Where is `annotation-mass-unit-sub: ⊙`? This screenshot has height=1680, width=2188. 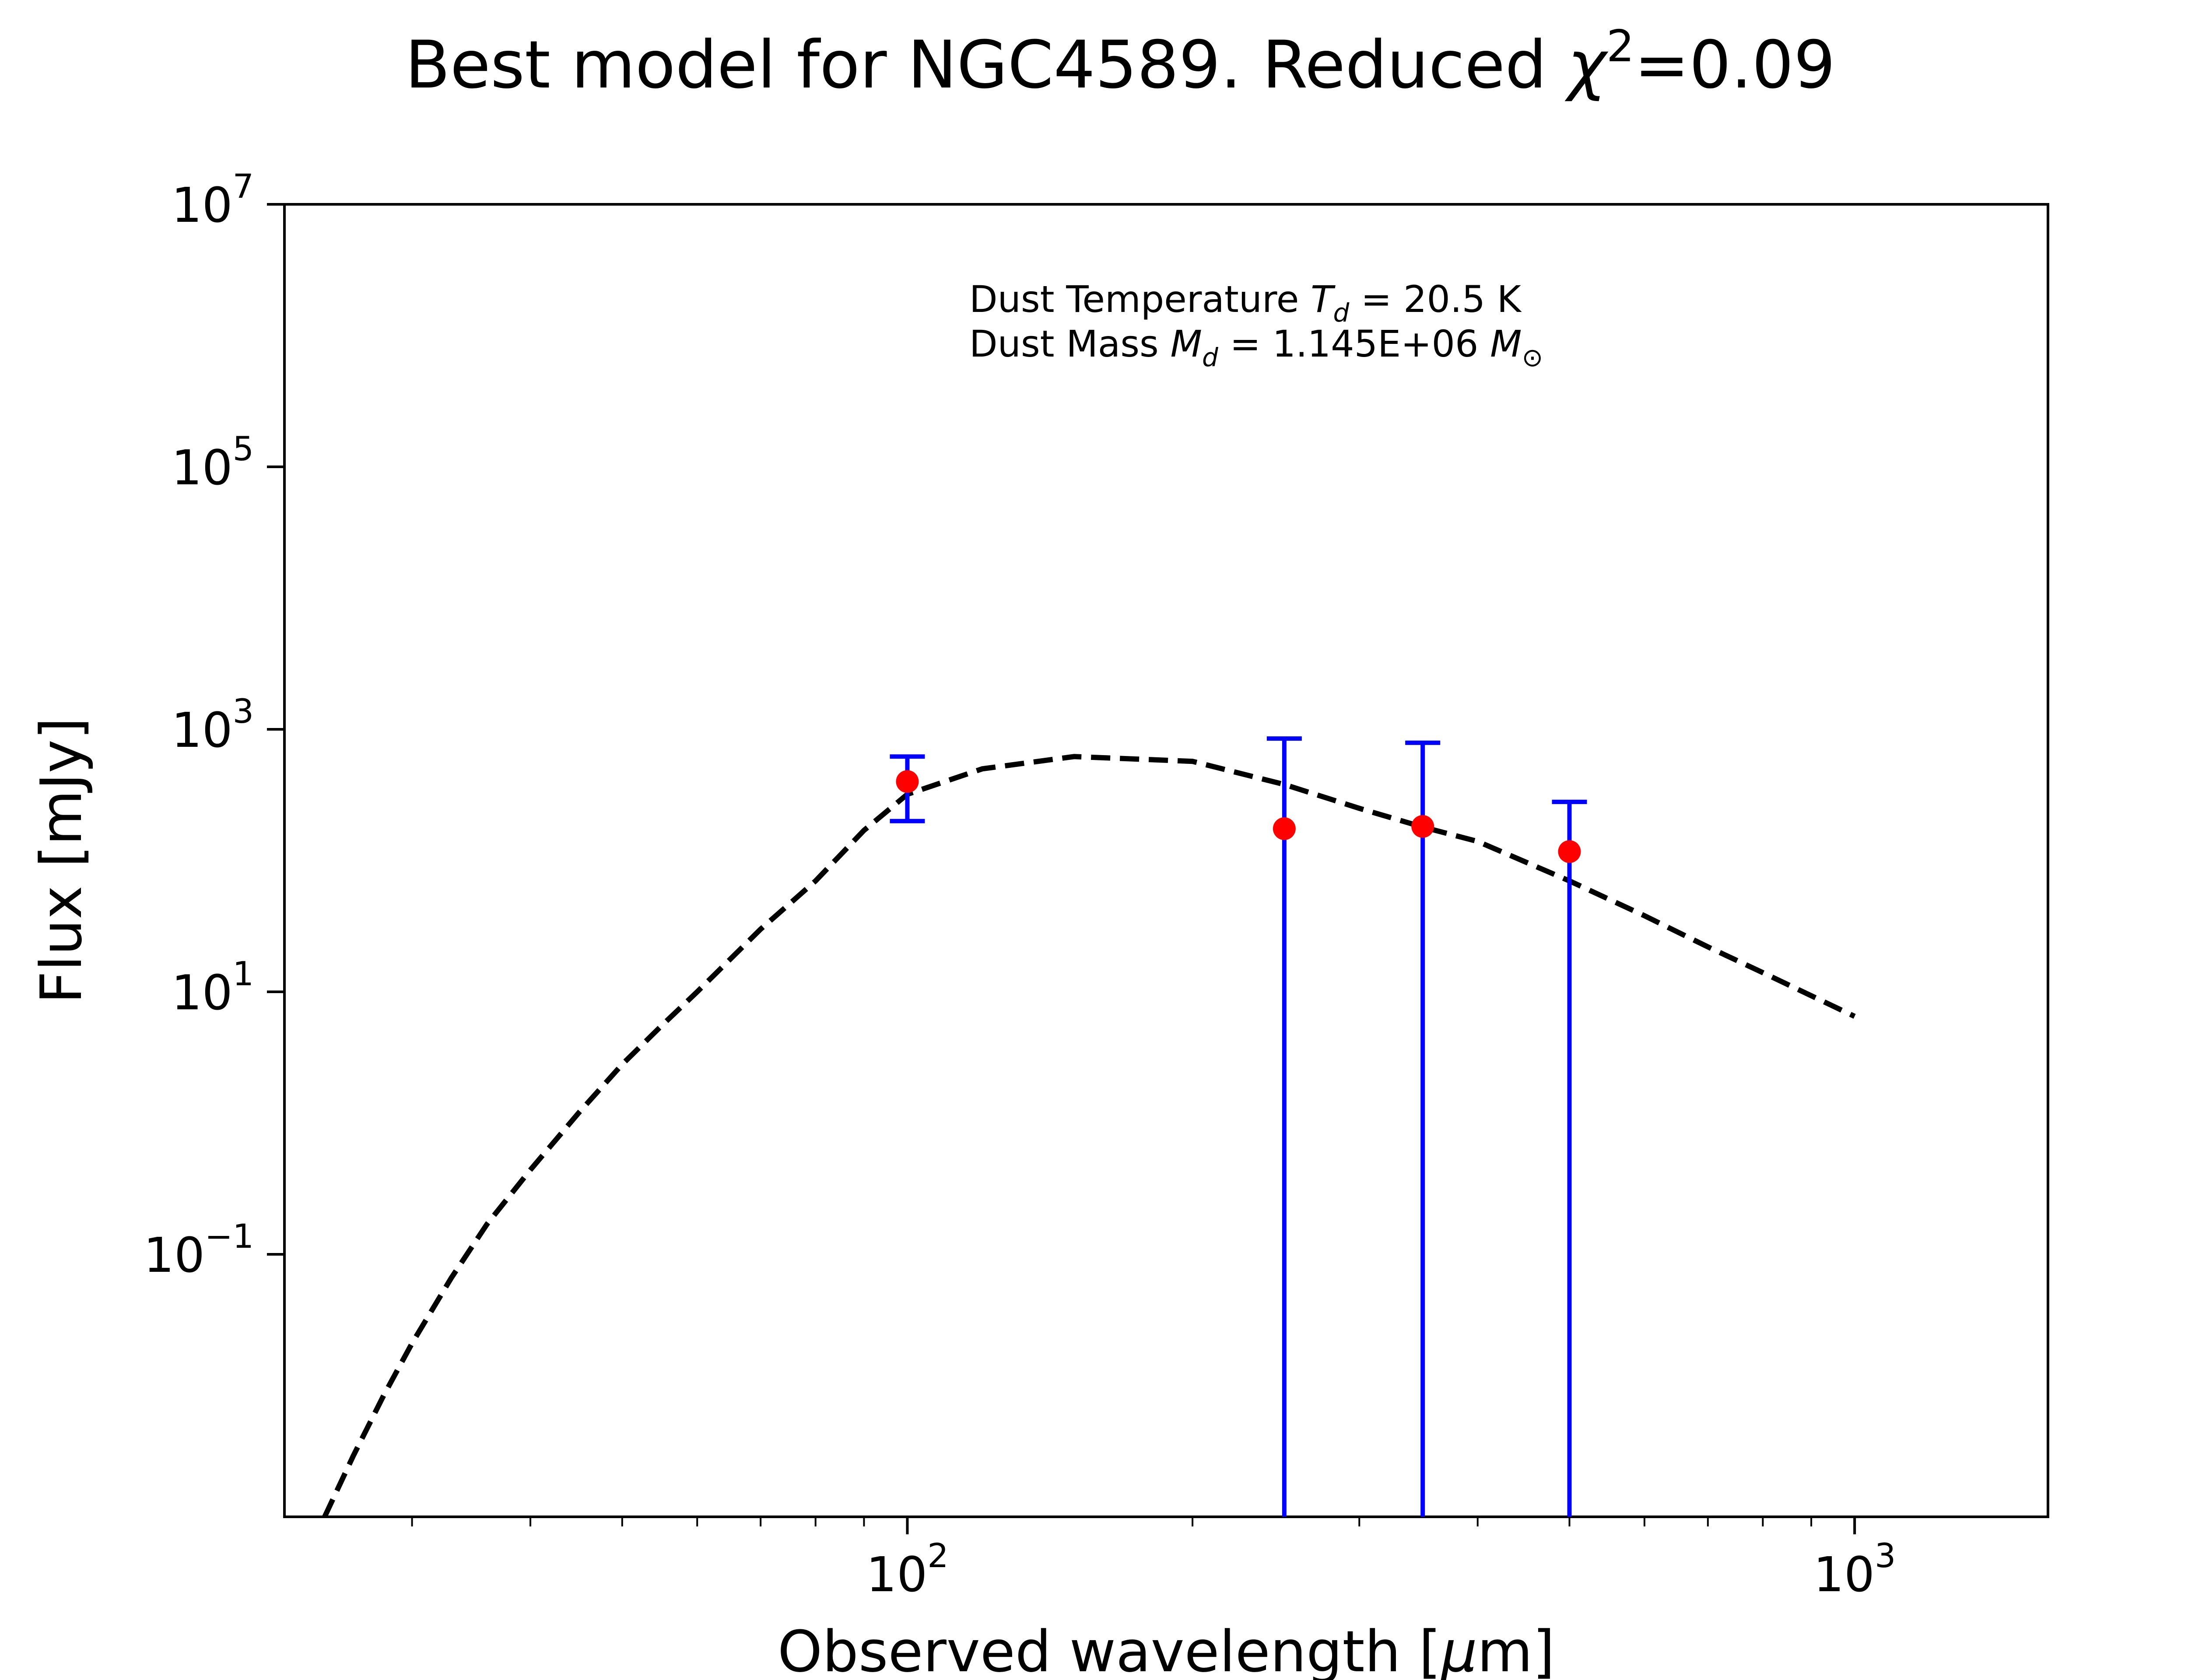
annotation-mass-unit-sub: ⊙ is located at coordinates (1532, 357).